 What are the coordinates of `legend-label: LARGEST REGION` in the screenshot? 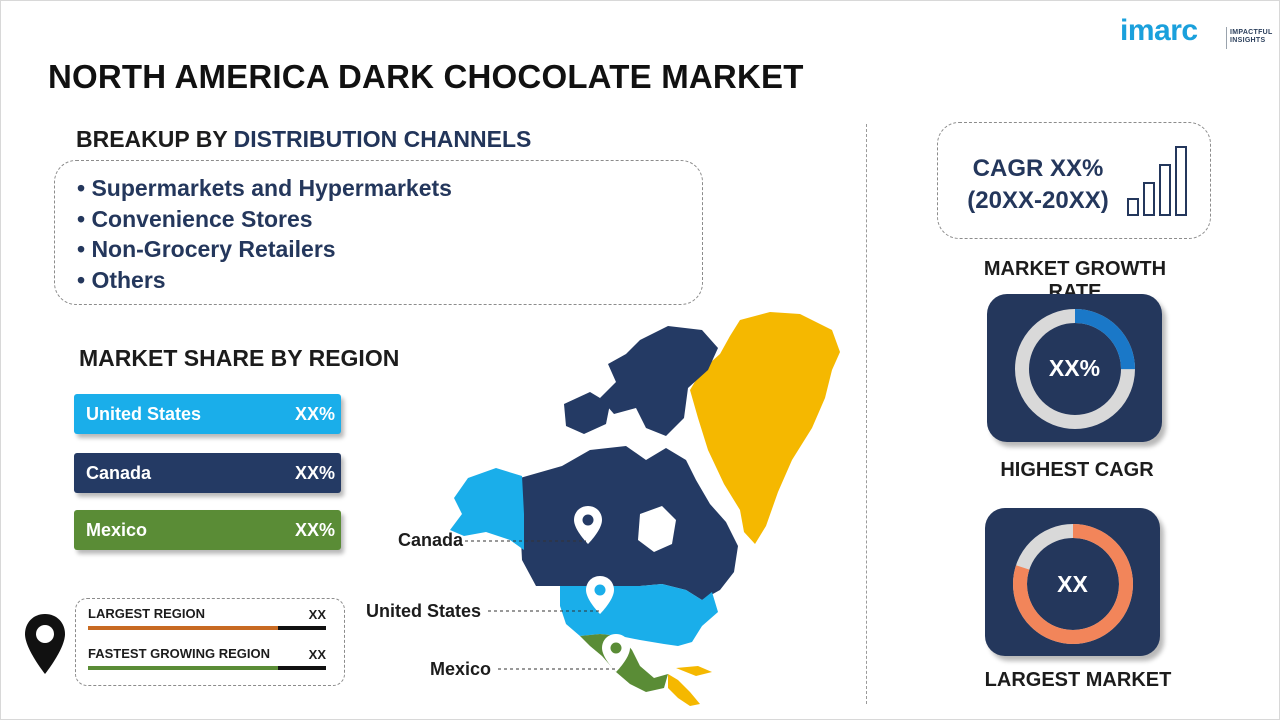 It's located at (147, 613).